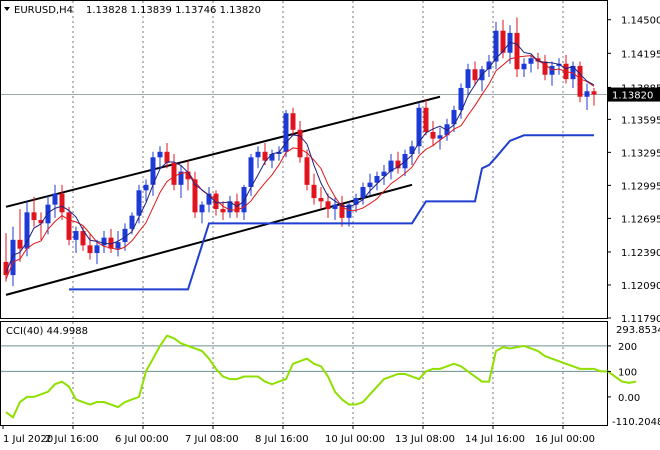  What do you see at coordinates (634, 94) in the screenshot?
I see `price-tag-background` at bounding box center [634, 94].